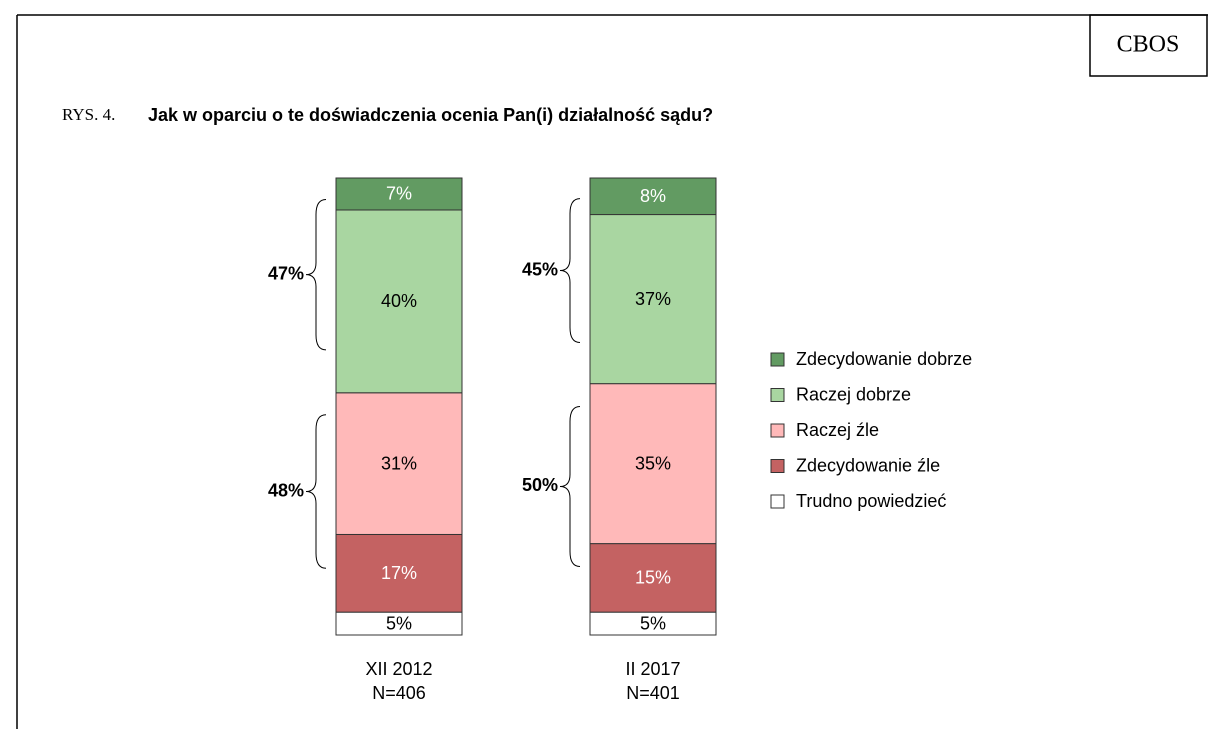  What do you see at coordinates (540, 485) in the screenshot?
I see `total-label: 50%` at bounding box center [540, 485].